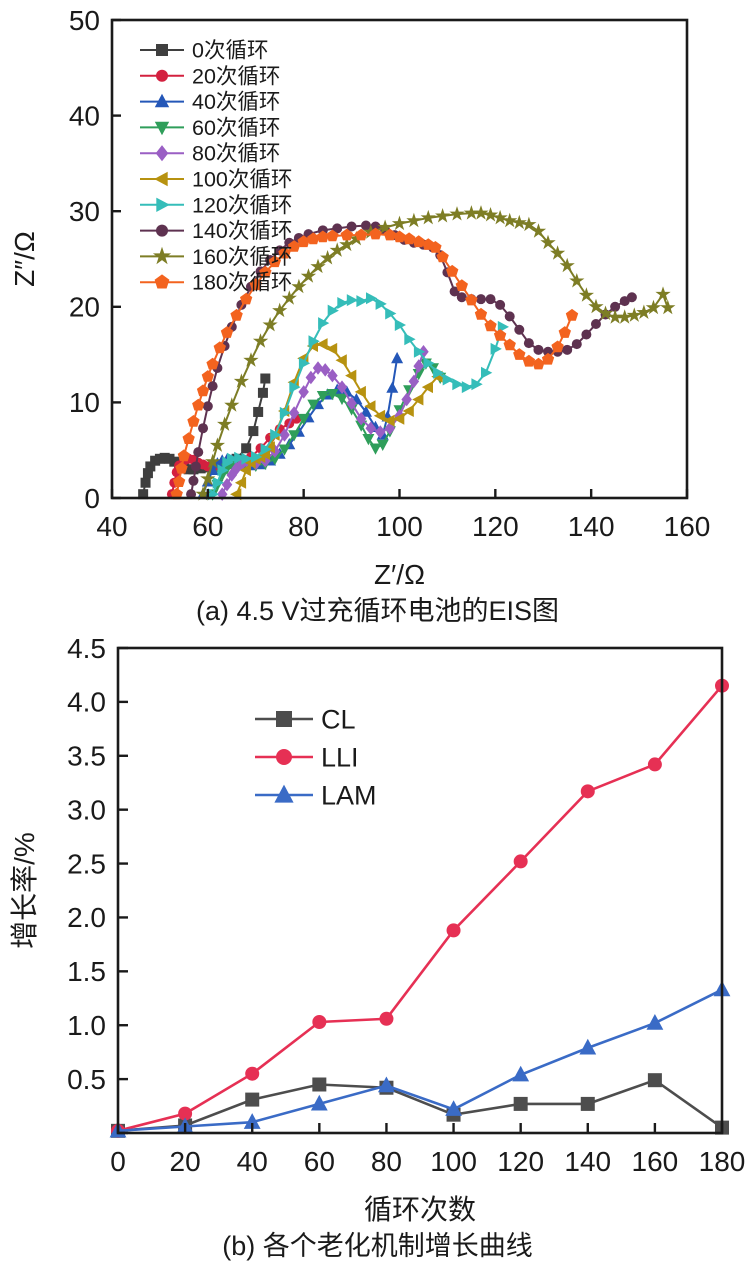  Describe the element at coordinates (86, 863) in the screenshot. I see `y-tick-label: 2.5` at that location.